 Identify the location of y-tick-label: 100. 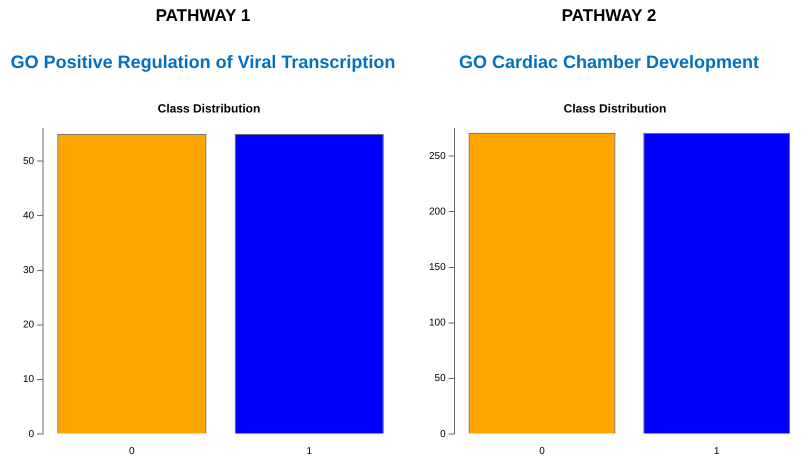
(437, 323).